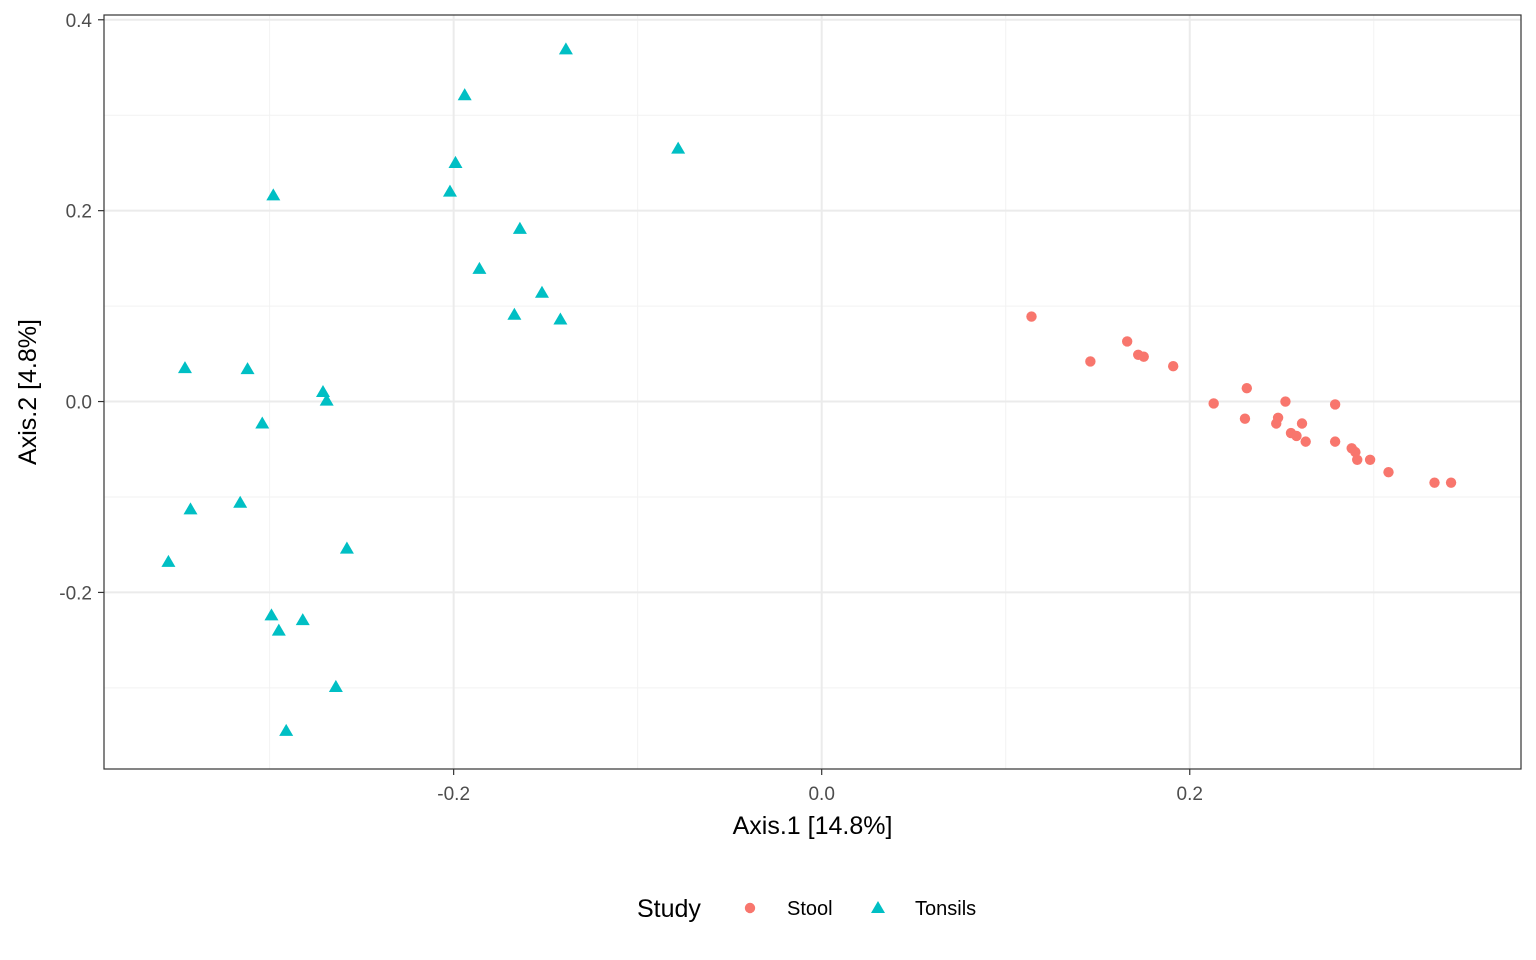 This screenshot has height=960, width=1536. What do you see at coordinates (813, 826) in the screenshot?
I see `x-axis-title: Axis.1 [14.8%]` at bounding box center [813, 826].